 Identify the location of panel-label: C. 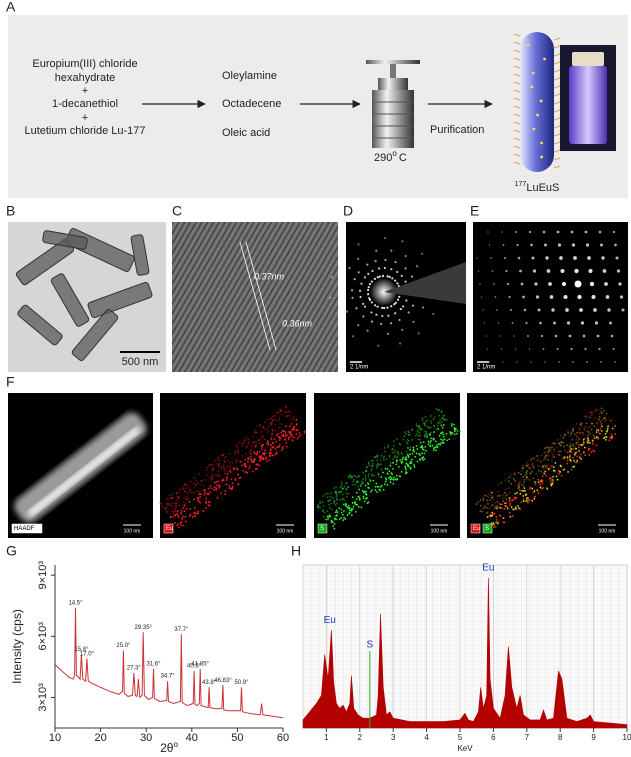
(177, 211).